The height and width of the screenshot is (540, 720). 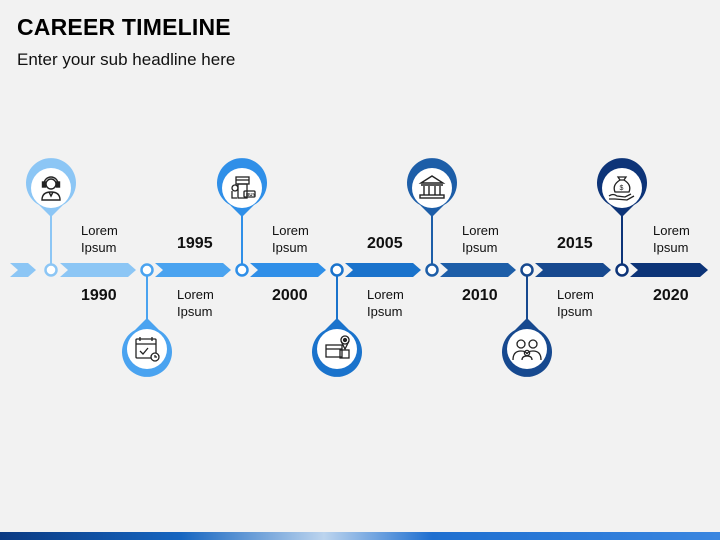 I want to click on milestone-label-2015: Lorem Ipsum, so click(x=575, y=303).